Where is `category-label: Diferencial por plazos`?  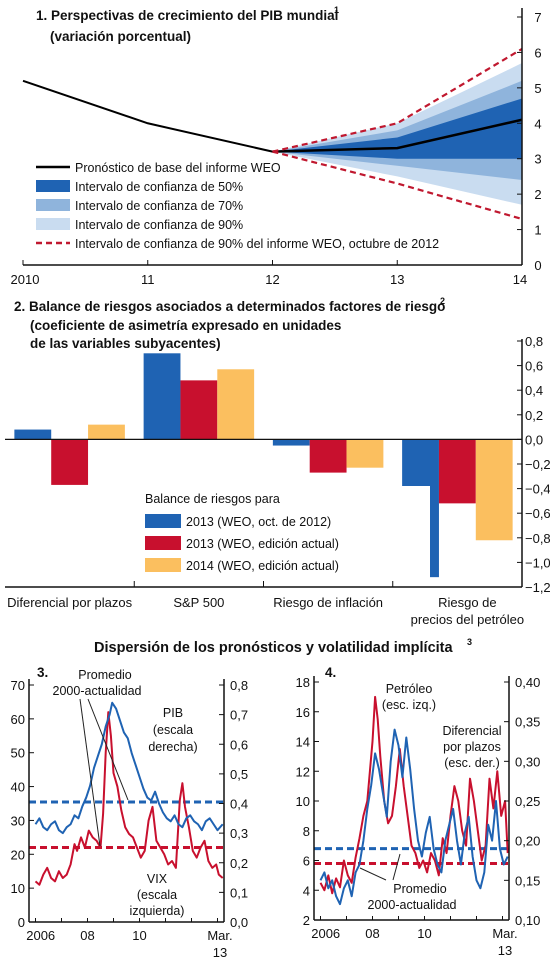
category-label: Diferencial por plazos is located at coordinates (70, 602).